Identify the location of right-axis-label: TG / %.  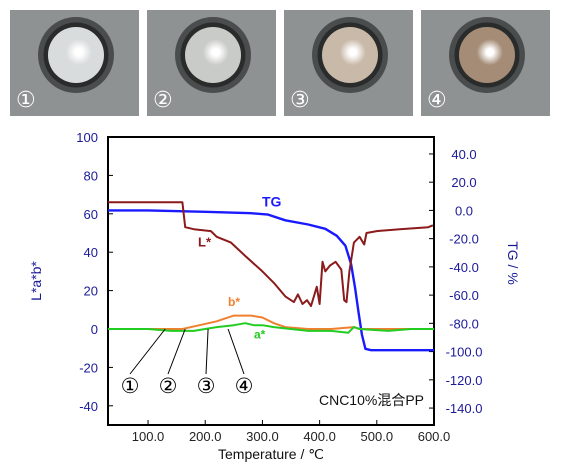
(513, 263).